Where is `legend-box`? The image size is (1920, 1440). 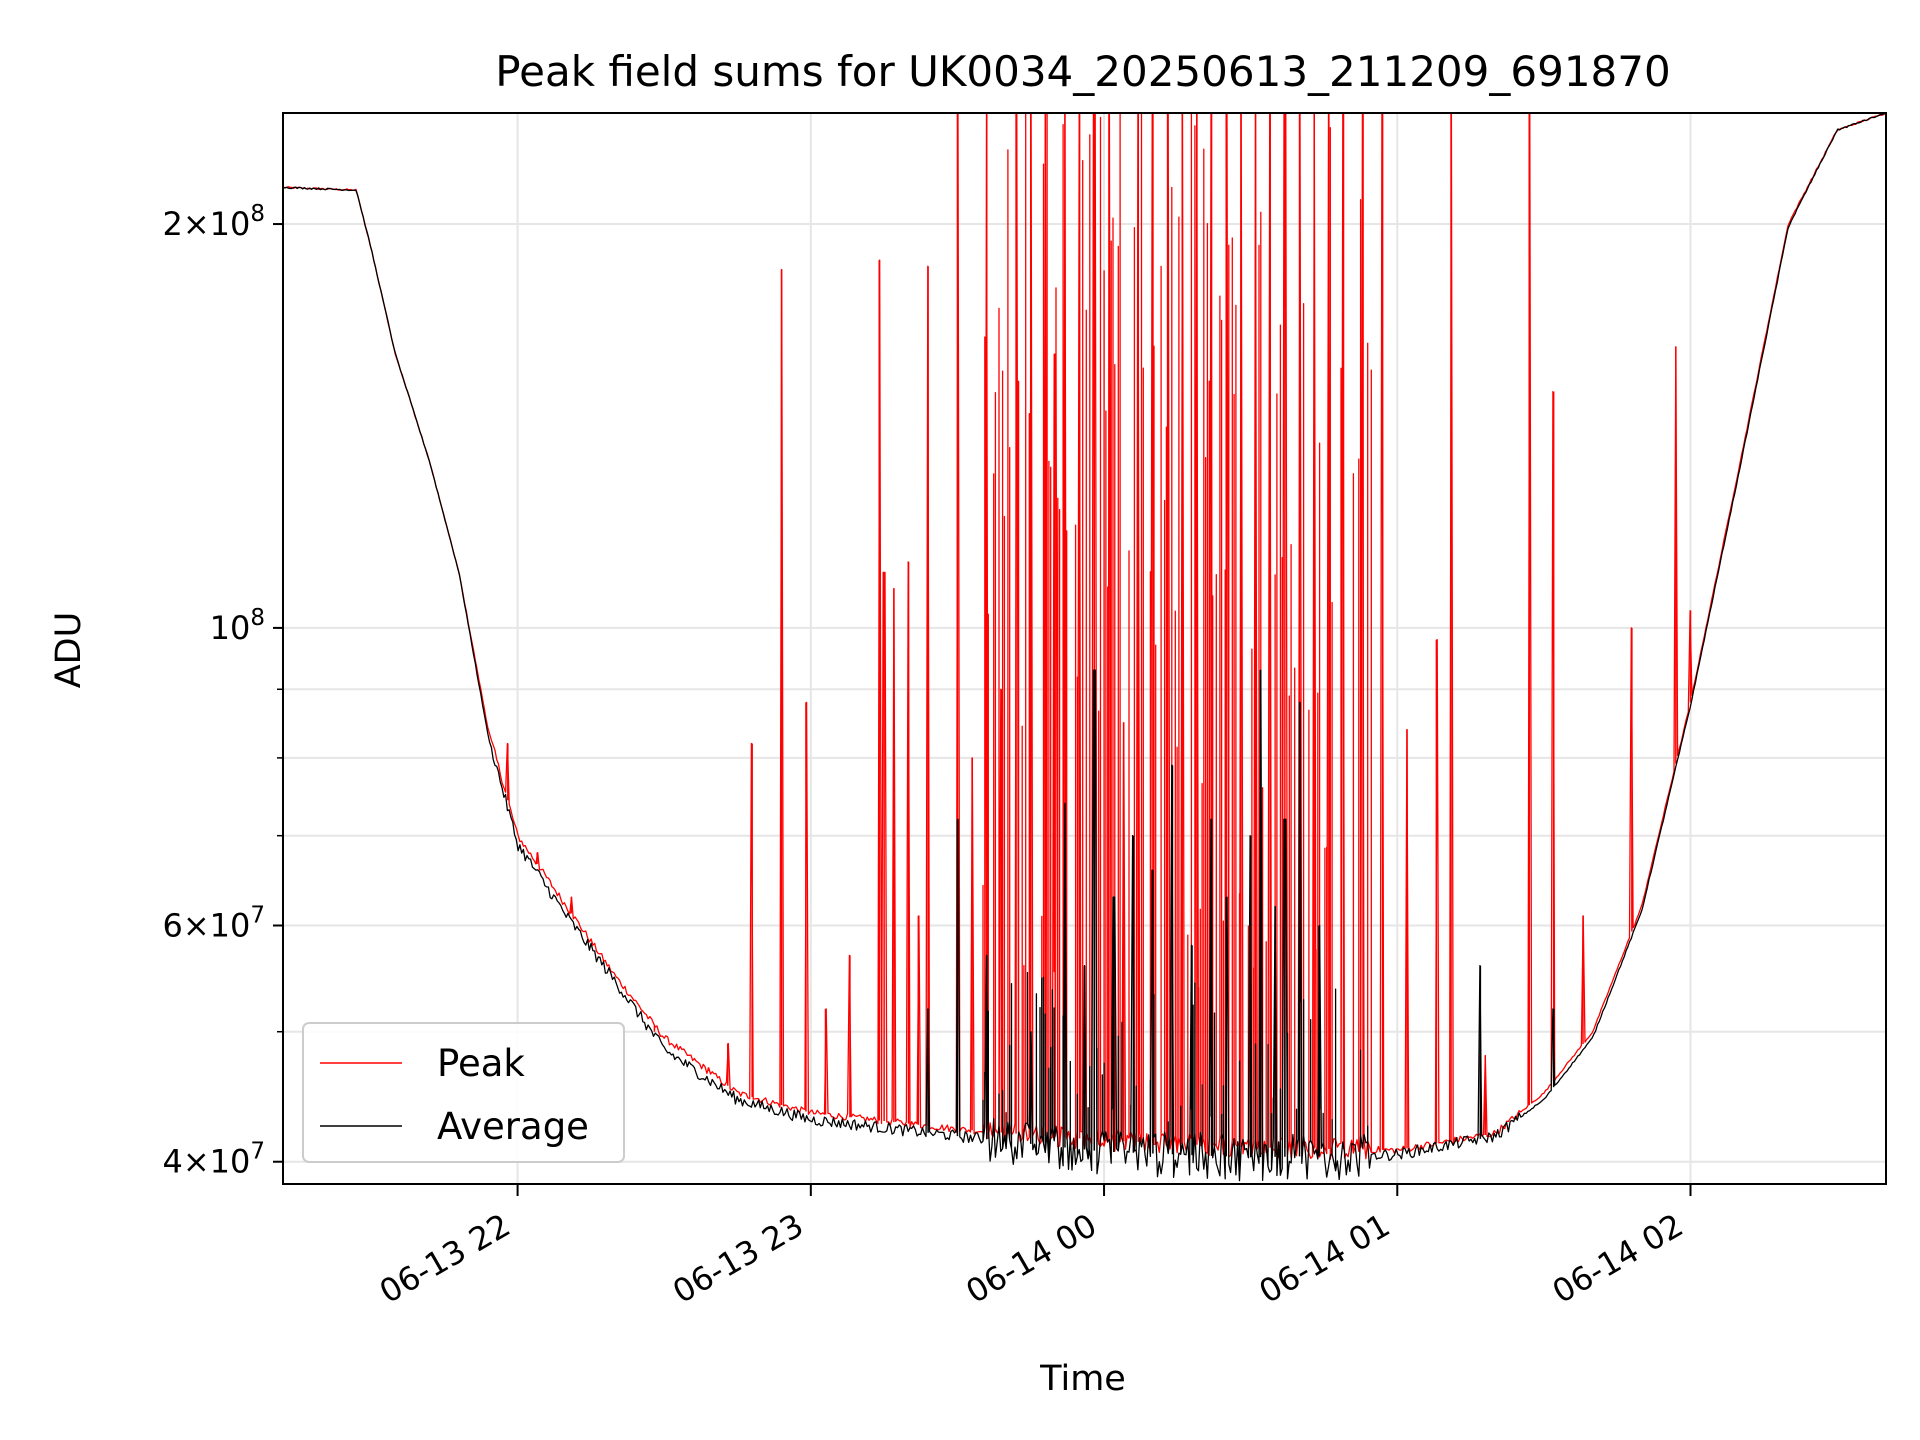
legend-box is located at coordinates (463, 1092).